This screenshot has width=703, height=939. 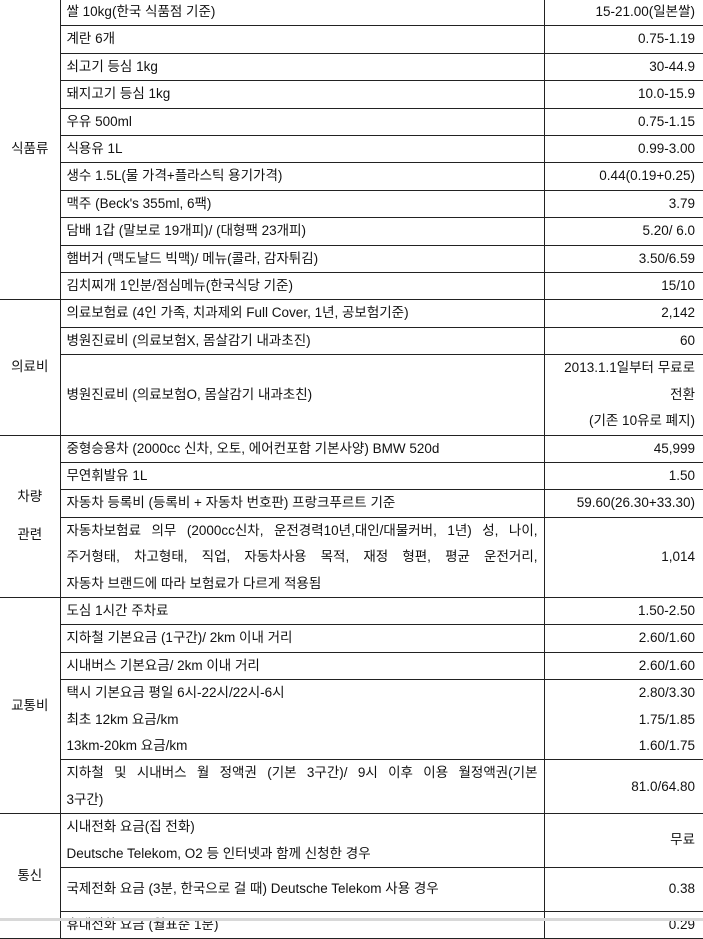 I want to click on item-text: 담배 1갑 (말보로 19개피)/ (대형팩 23개피), so click(x=186, y=231).